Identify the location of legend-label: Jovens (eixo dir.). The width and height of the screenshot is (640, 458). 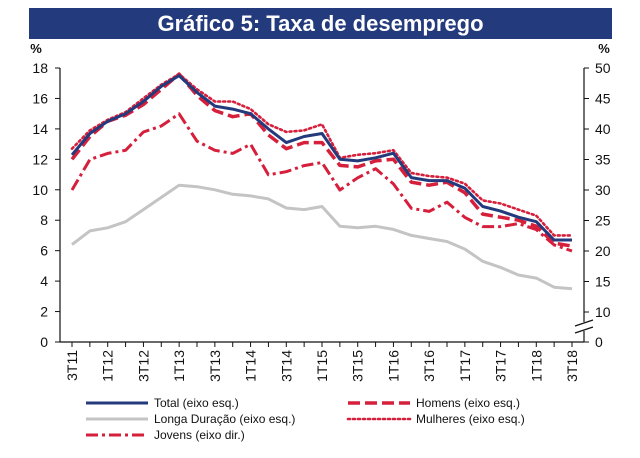
(199, 435).